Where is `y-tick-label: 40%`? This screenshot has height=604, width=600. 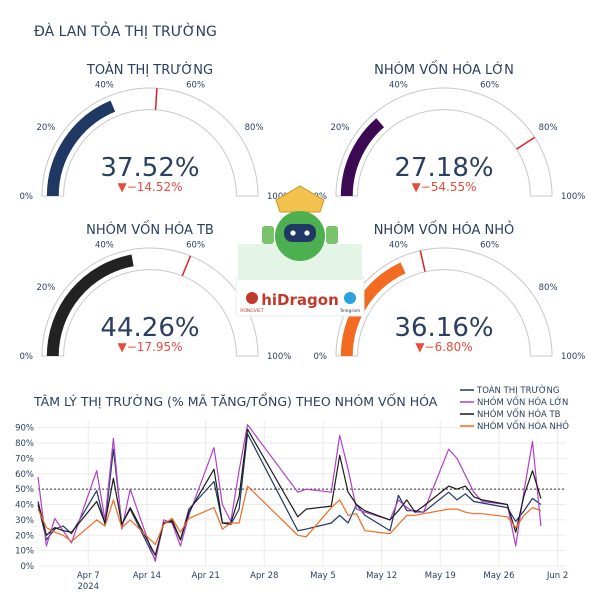
y-tick-label: 40% is located at coordinates (24, 506).